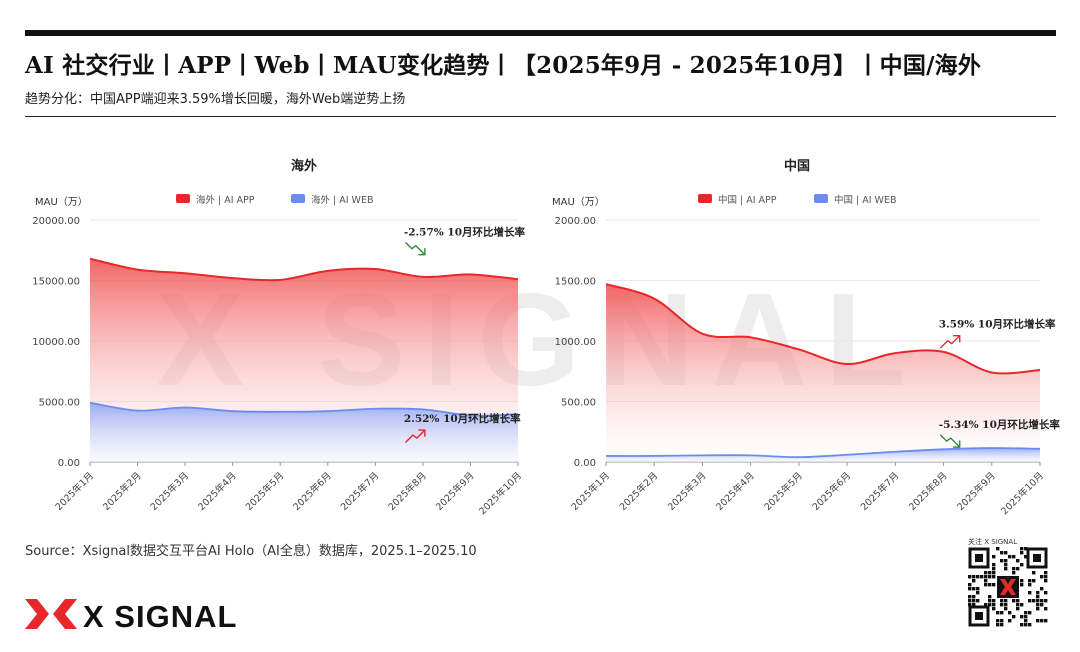 The height and width of the screenshot is (652, 1080). I want to click on chart-1-legend-label-app: 海外 | AI APP, so click(225, 200).